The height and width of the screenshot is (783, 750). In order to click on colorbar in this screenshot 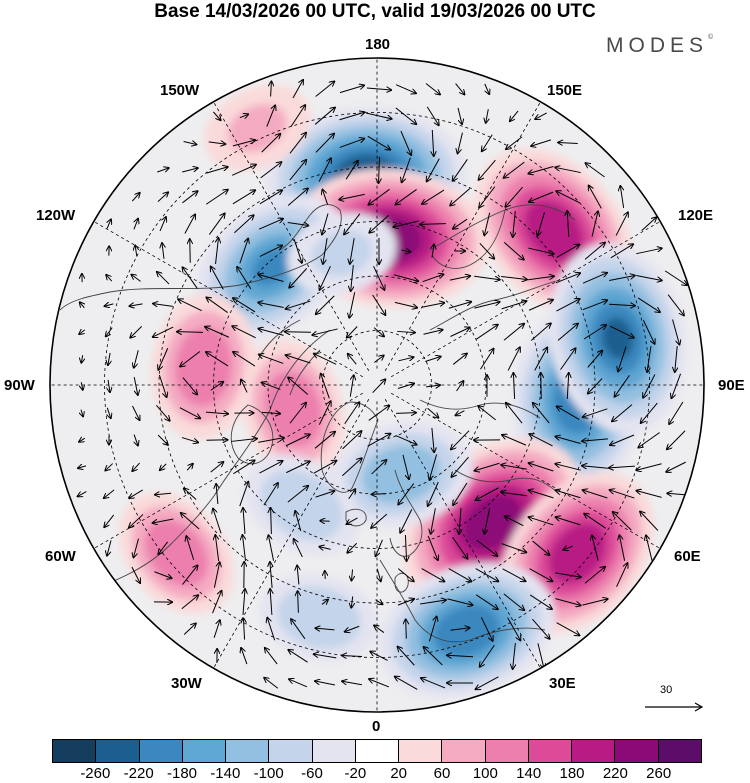, I will do `click(377, 751)`.